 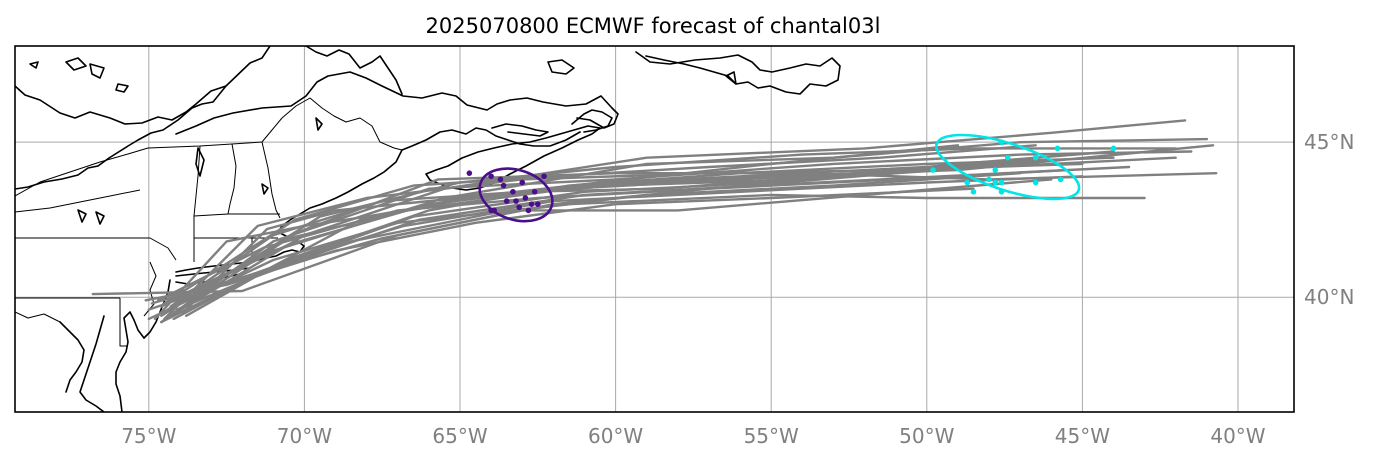 What do you see at coordinates (148, 436) in the screenshot?
I see `lon-tick-label: 75°W` at bounding box center [148, 436].